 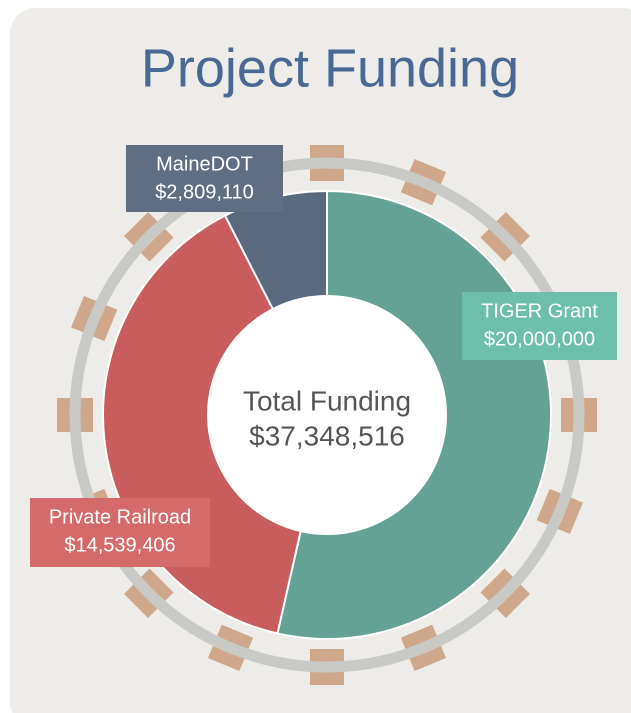 I want to click on value-label: $2,809,110, so click(x=204, y=192).